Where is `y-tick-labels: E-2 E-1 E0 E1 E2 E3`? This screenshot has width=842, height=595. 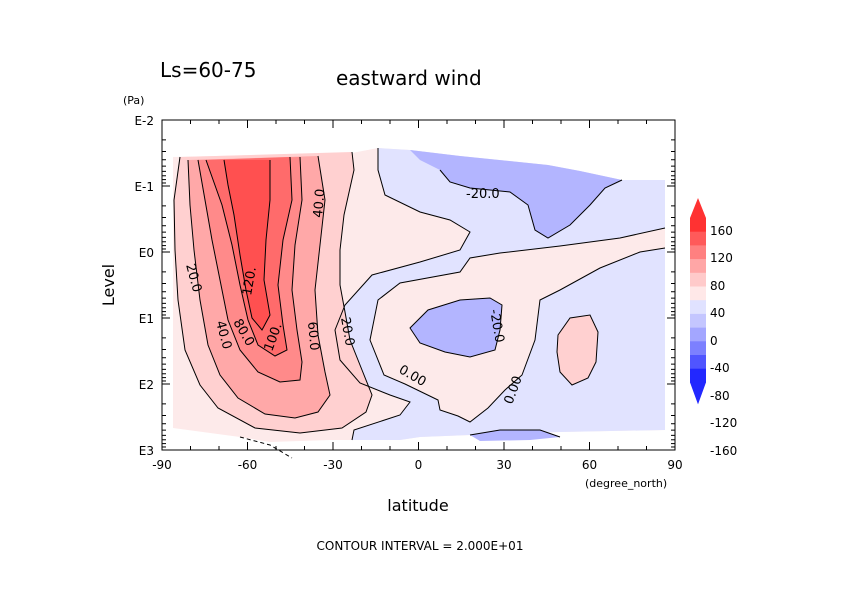 y-tick-labels: E-2 E-1 E0 E1 E2 E3 is located at coordinates (144, 286).